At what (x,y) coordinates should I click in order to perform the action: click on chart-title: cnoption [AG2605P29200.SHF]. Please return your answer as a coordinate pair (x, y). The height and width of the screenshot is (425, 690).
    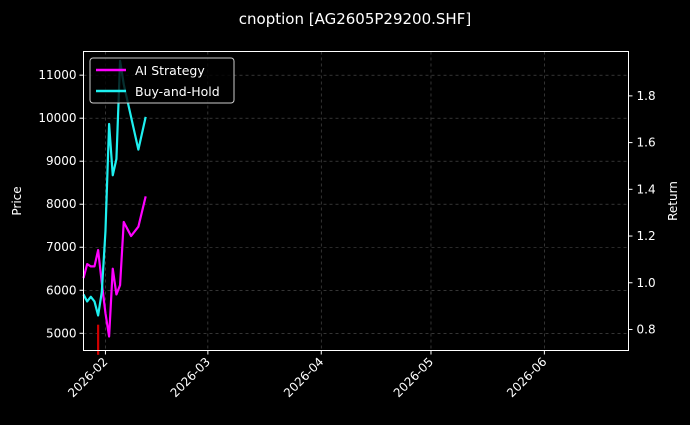
    Looking at the image, I should click on (355, 19).